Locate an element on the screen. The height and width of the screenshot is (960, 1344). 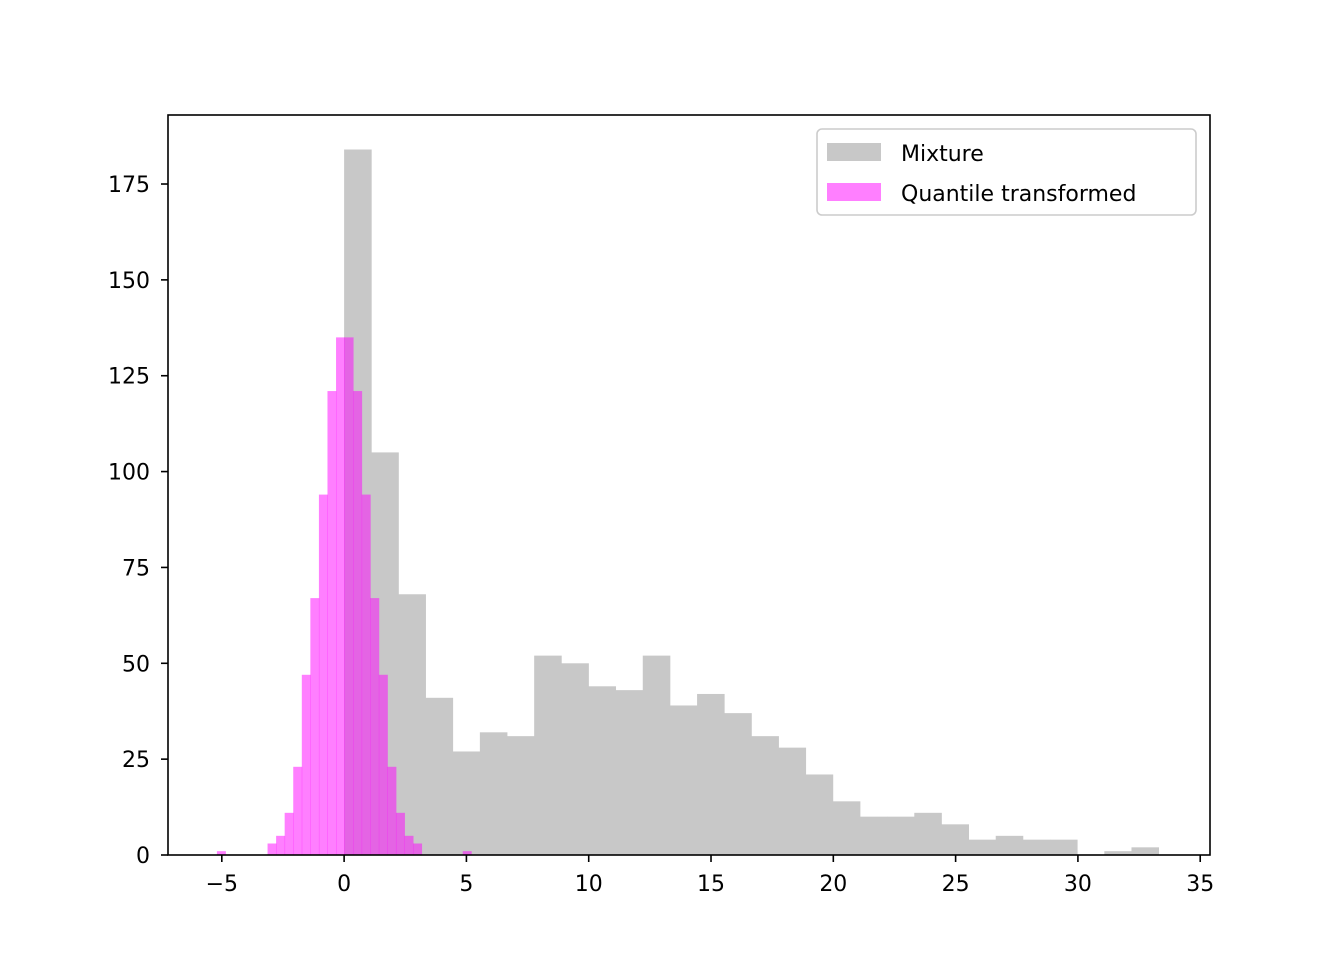
y-tick-label: 0 is located at coordinates (143, 856).